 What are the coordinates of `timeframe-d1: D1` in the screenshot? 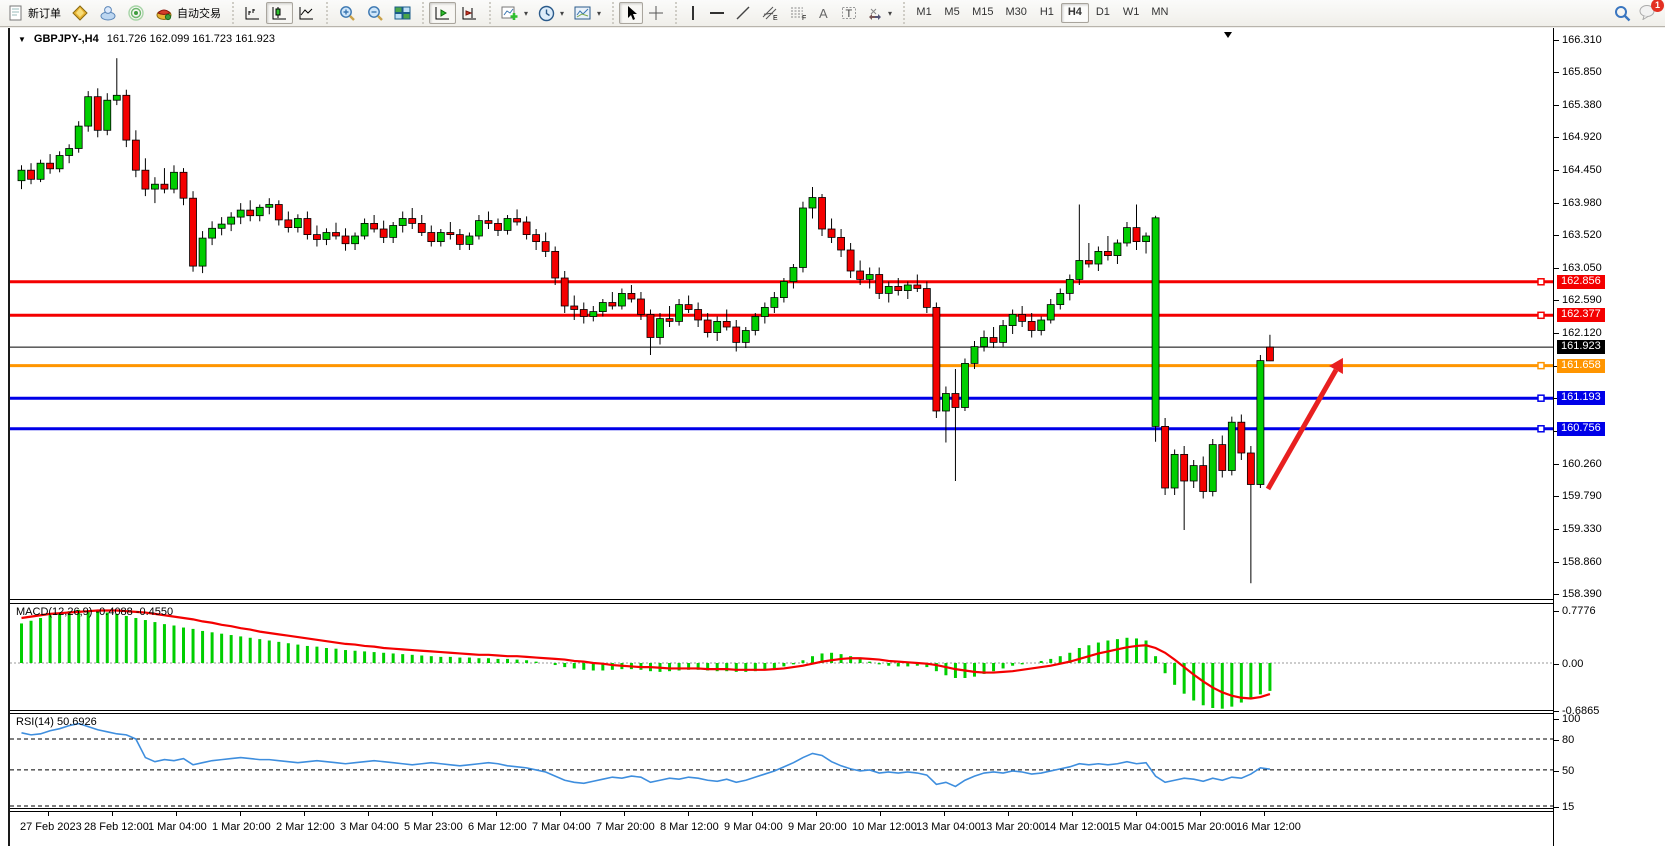 It's located at (1102, 12).